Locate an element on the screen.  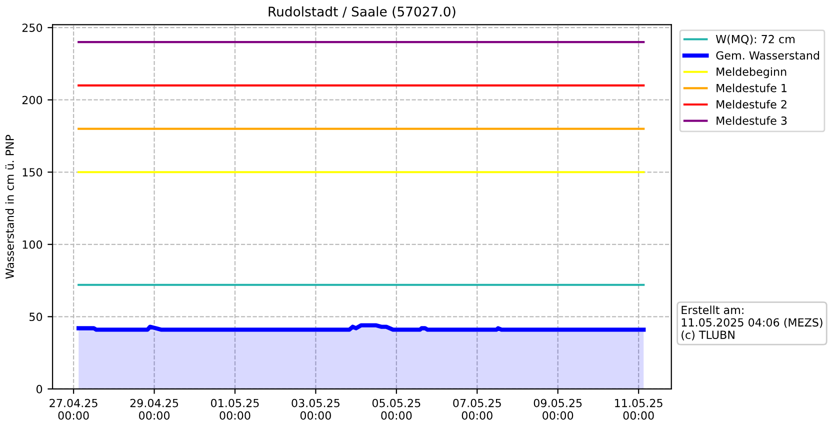
y-tick-label: 50 is located at coordinates (36, 317).